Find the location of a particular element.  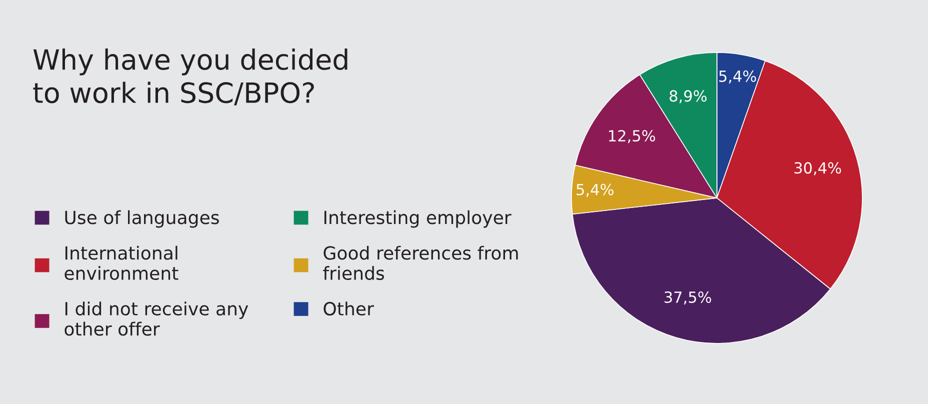

legend-label: International environment is located at coordinates (121, 263).